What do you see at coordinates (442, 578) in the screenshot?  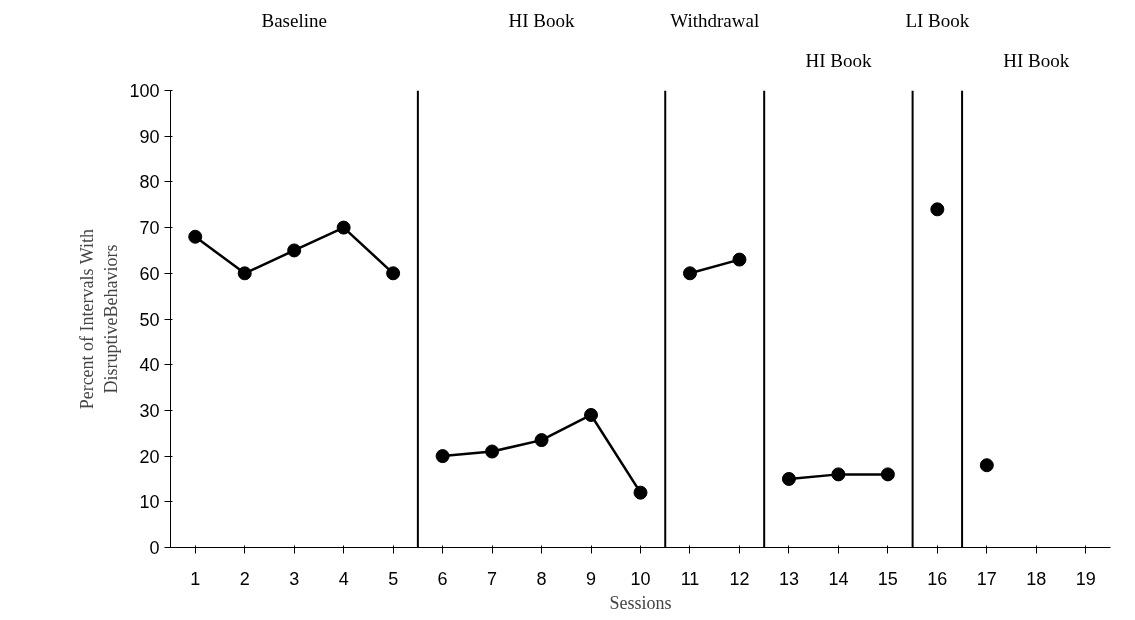 I see `x-tick-label: 6` at bounding box center [442, 578].